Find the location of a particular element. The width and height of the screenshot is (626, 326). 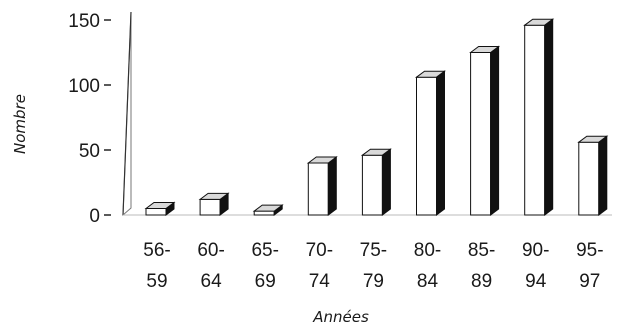

x-tick-label: 65-69 is located at coordinates (264, 266).